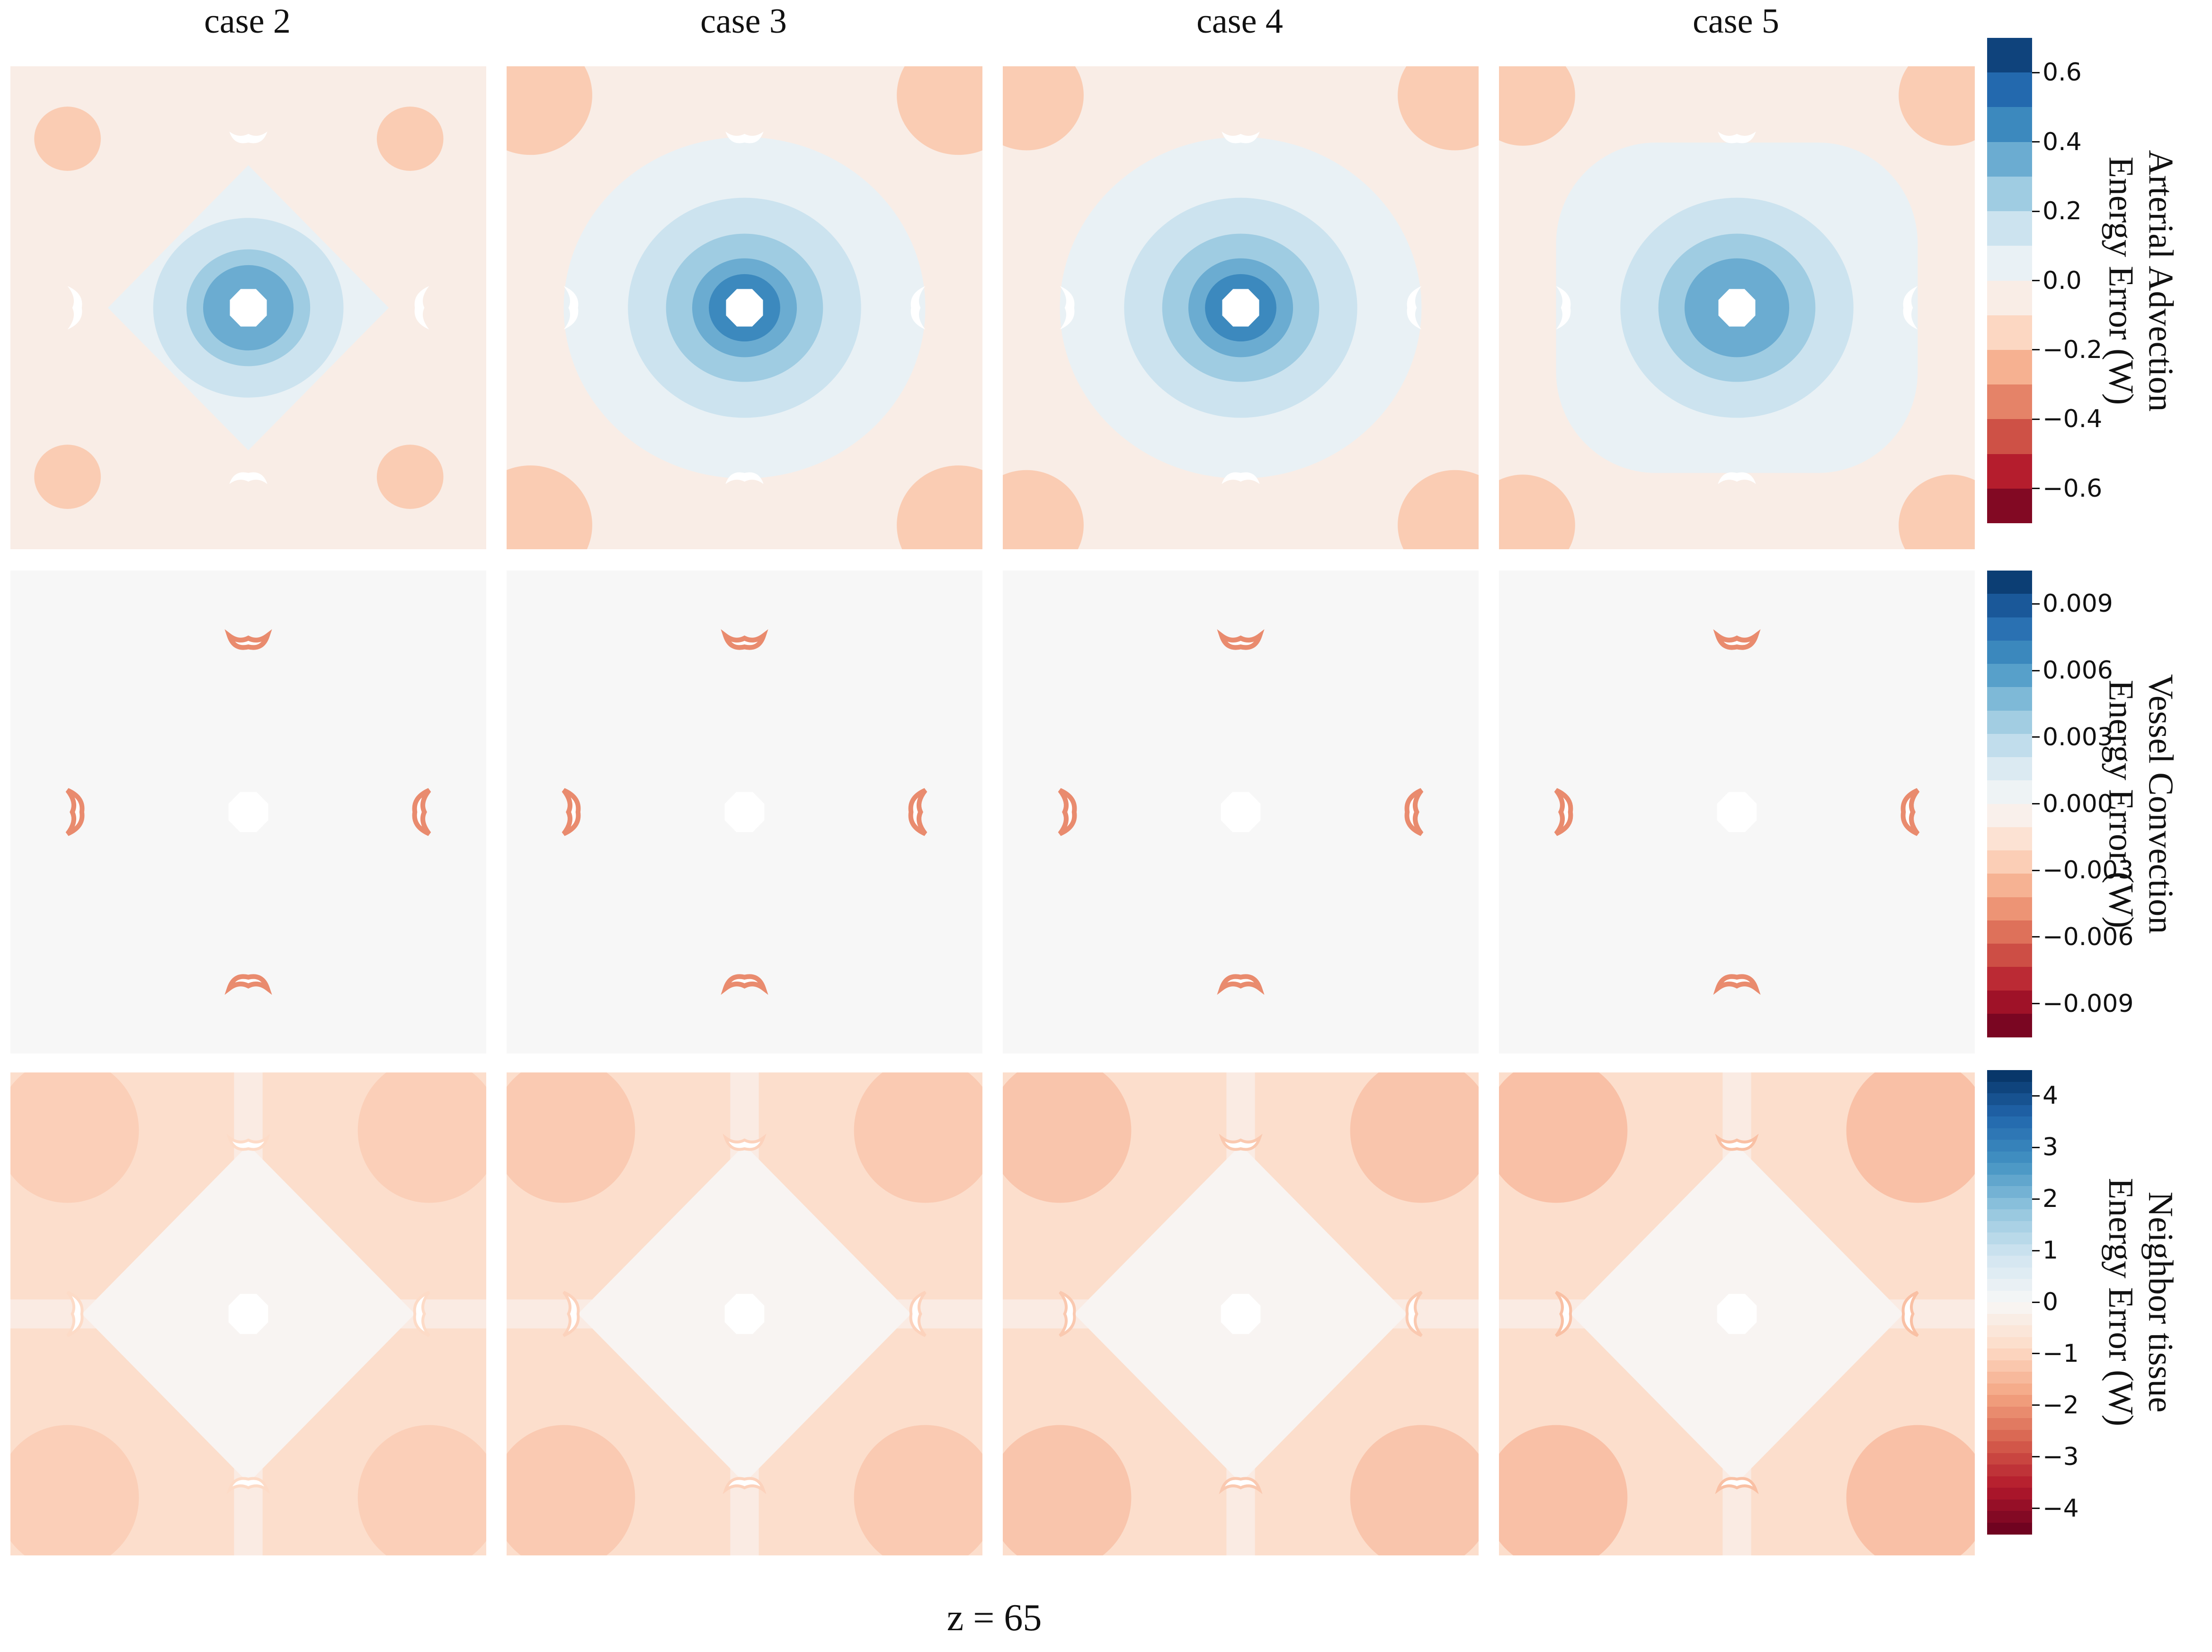 This screenshot has height=1652, width=2212. Describe the element at coordinates (247, 21) in the screenshot. I see `column-title-case-2: case 2` at that location.